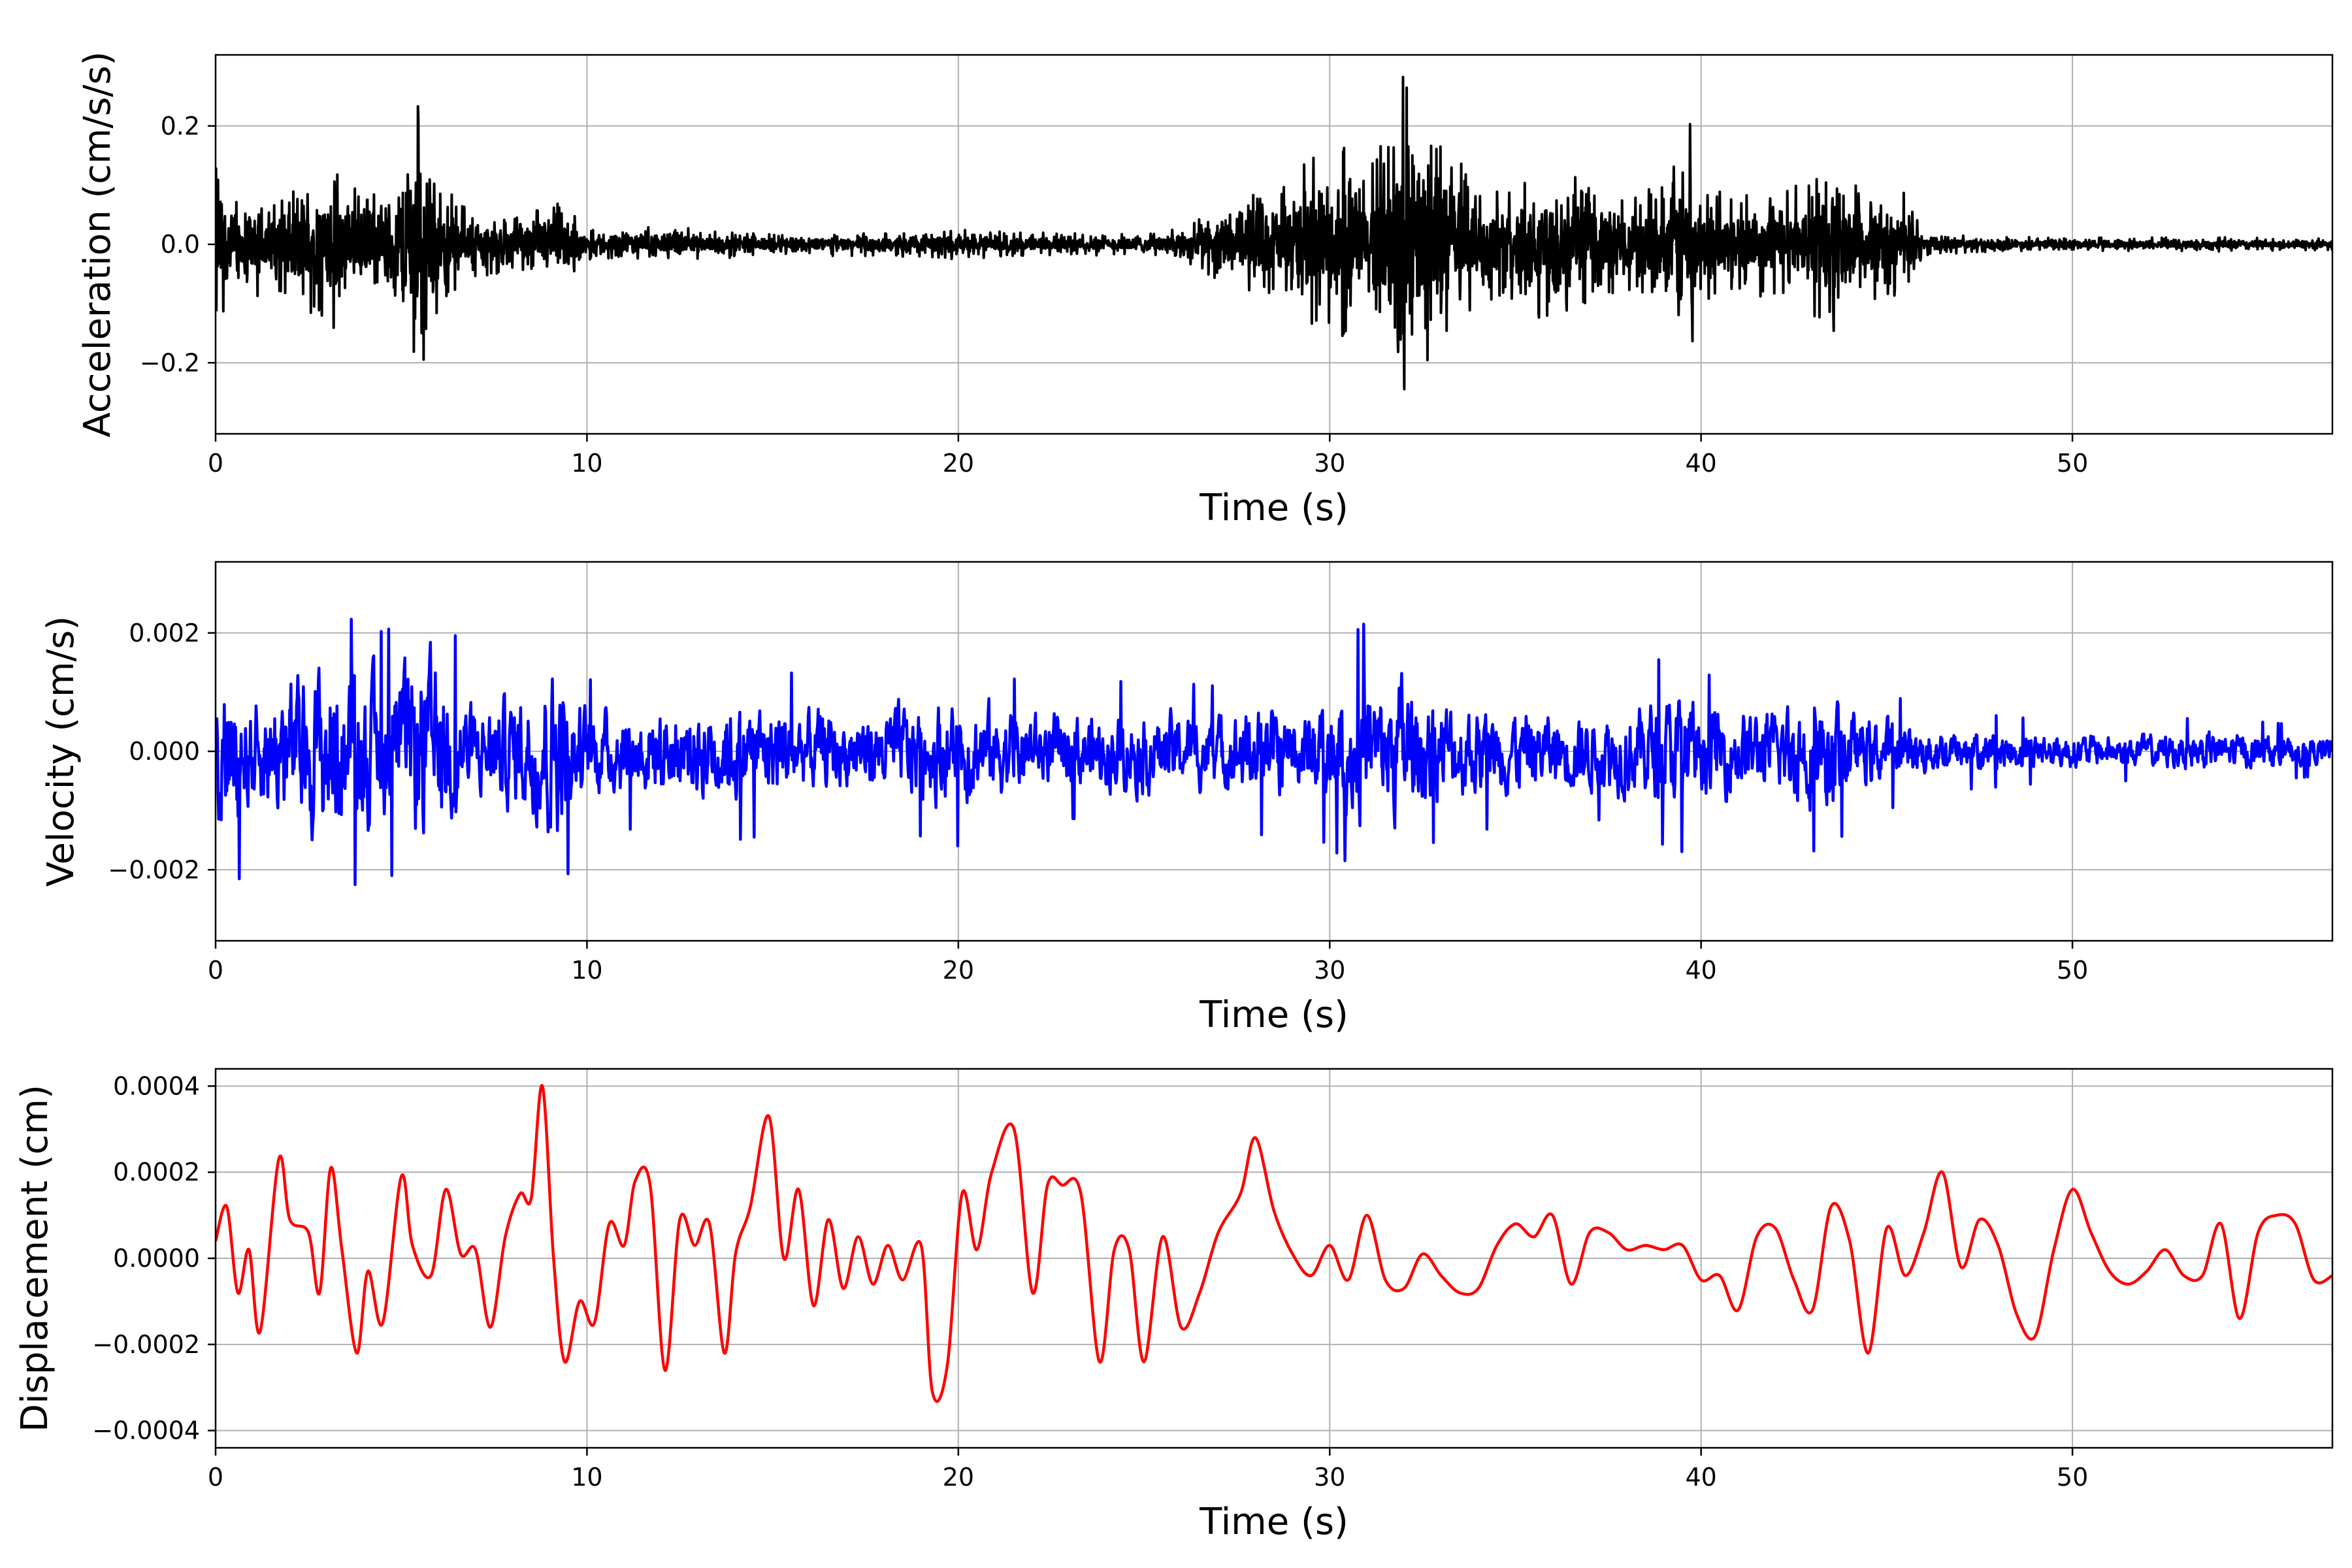 The height and width of the screenshot is (1568, 2352). I want to click on velocity-x-tick-label: 10, so click(586, 970).